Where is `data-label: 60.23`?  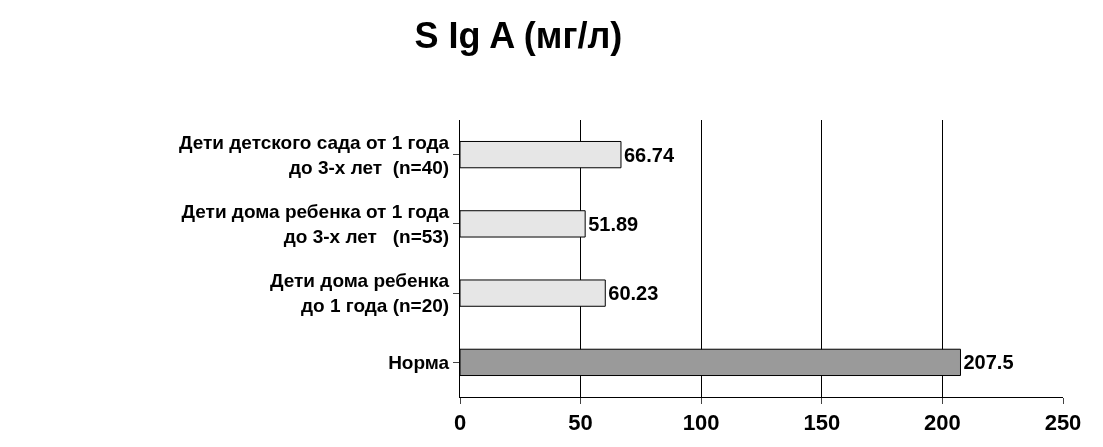 data-label: 60.23 is located at coordinates (633, 293).